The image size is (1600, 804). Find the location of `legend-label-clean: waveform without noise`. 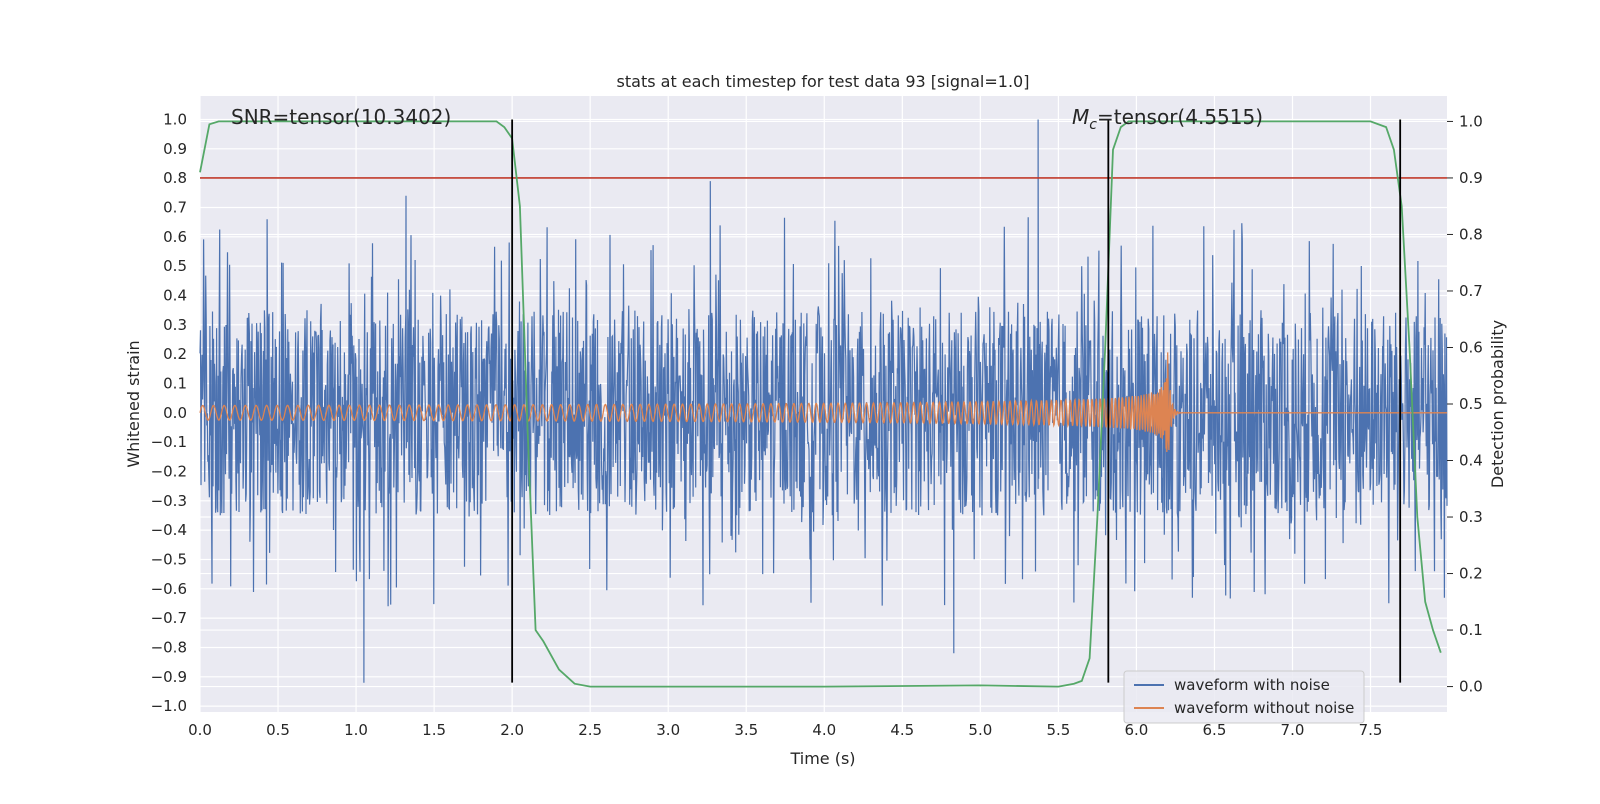

legend-label-clean: waveform without noise is located at coordinates (1264, 708).